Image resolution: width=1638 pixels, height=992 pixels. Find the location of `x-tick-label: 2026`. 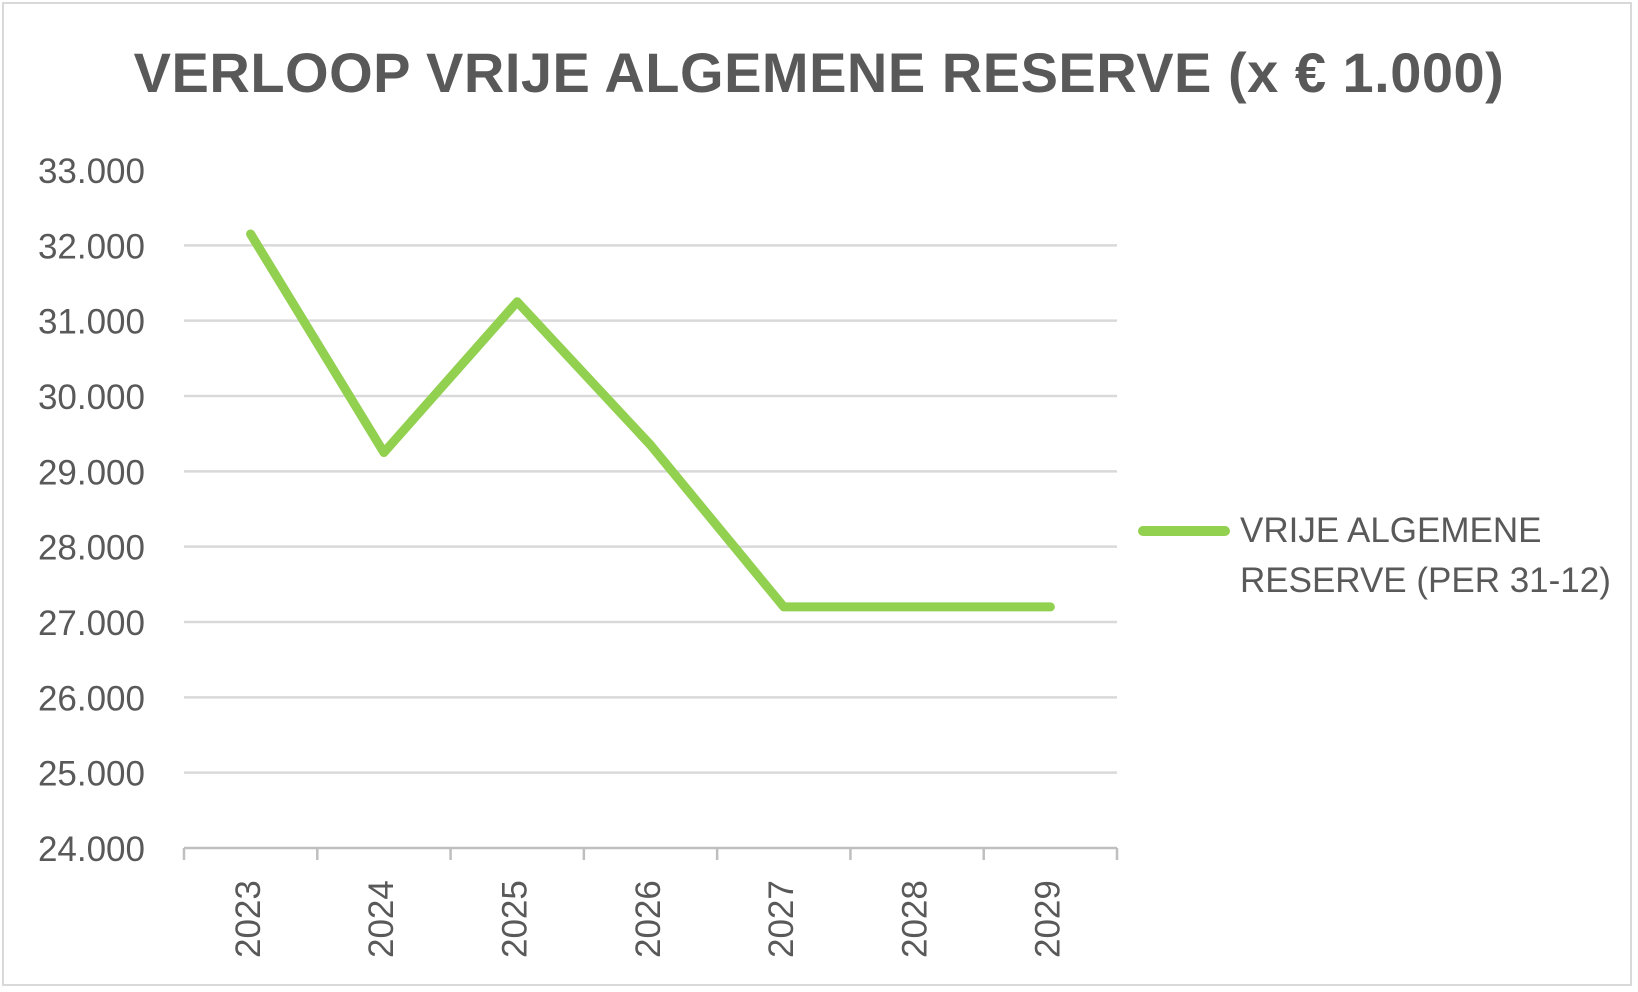

x-tick-label: 2026 is located at coordinates (648, 919).